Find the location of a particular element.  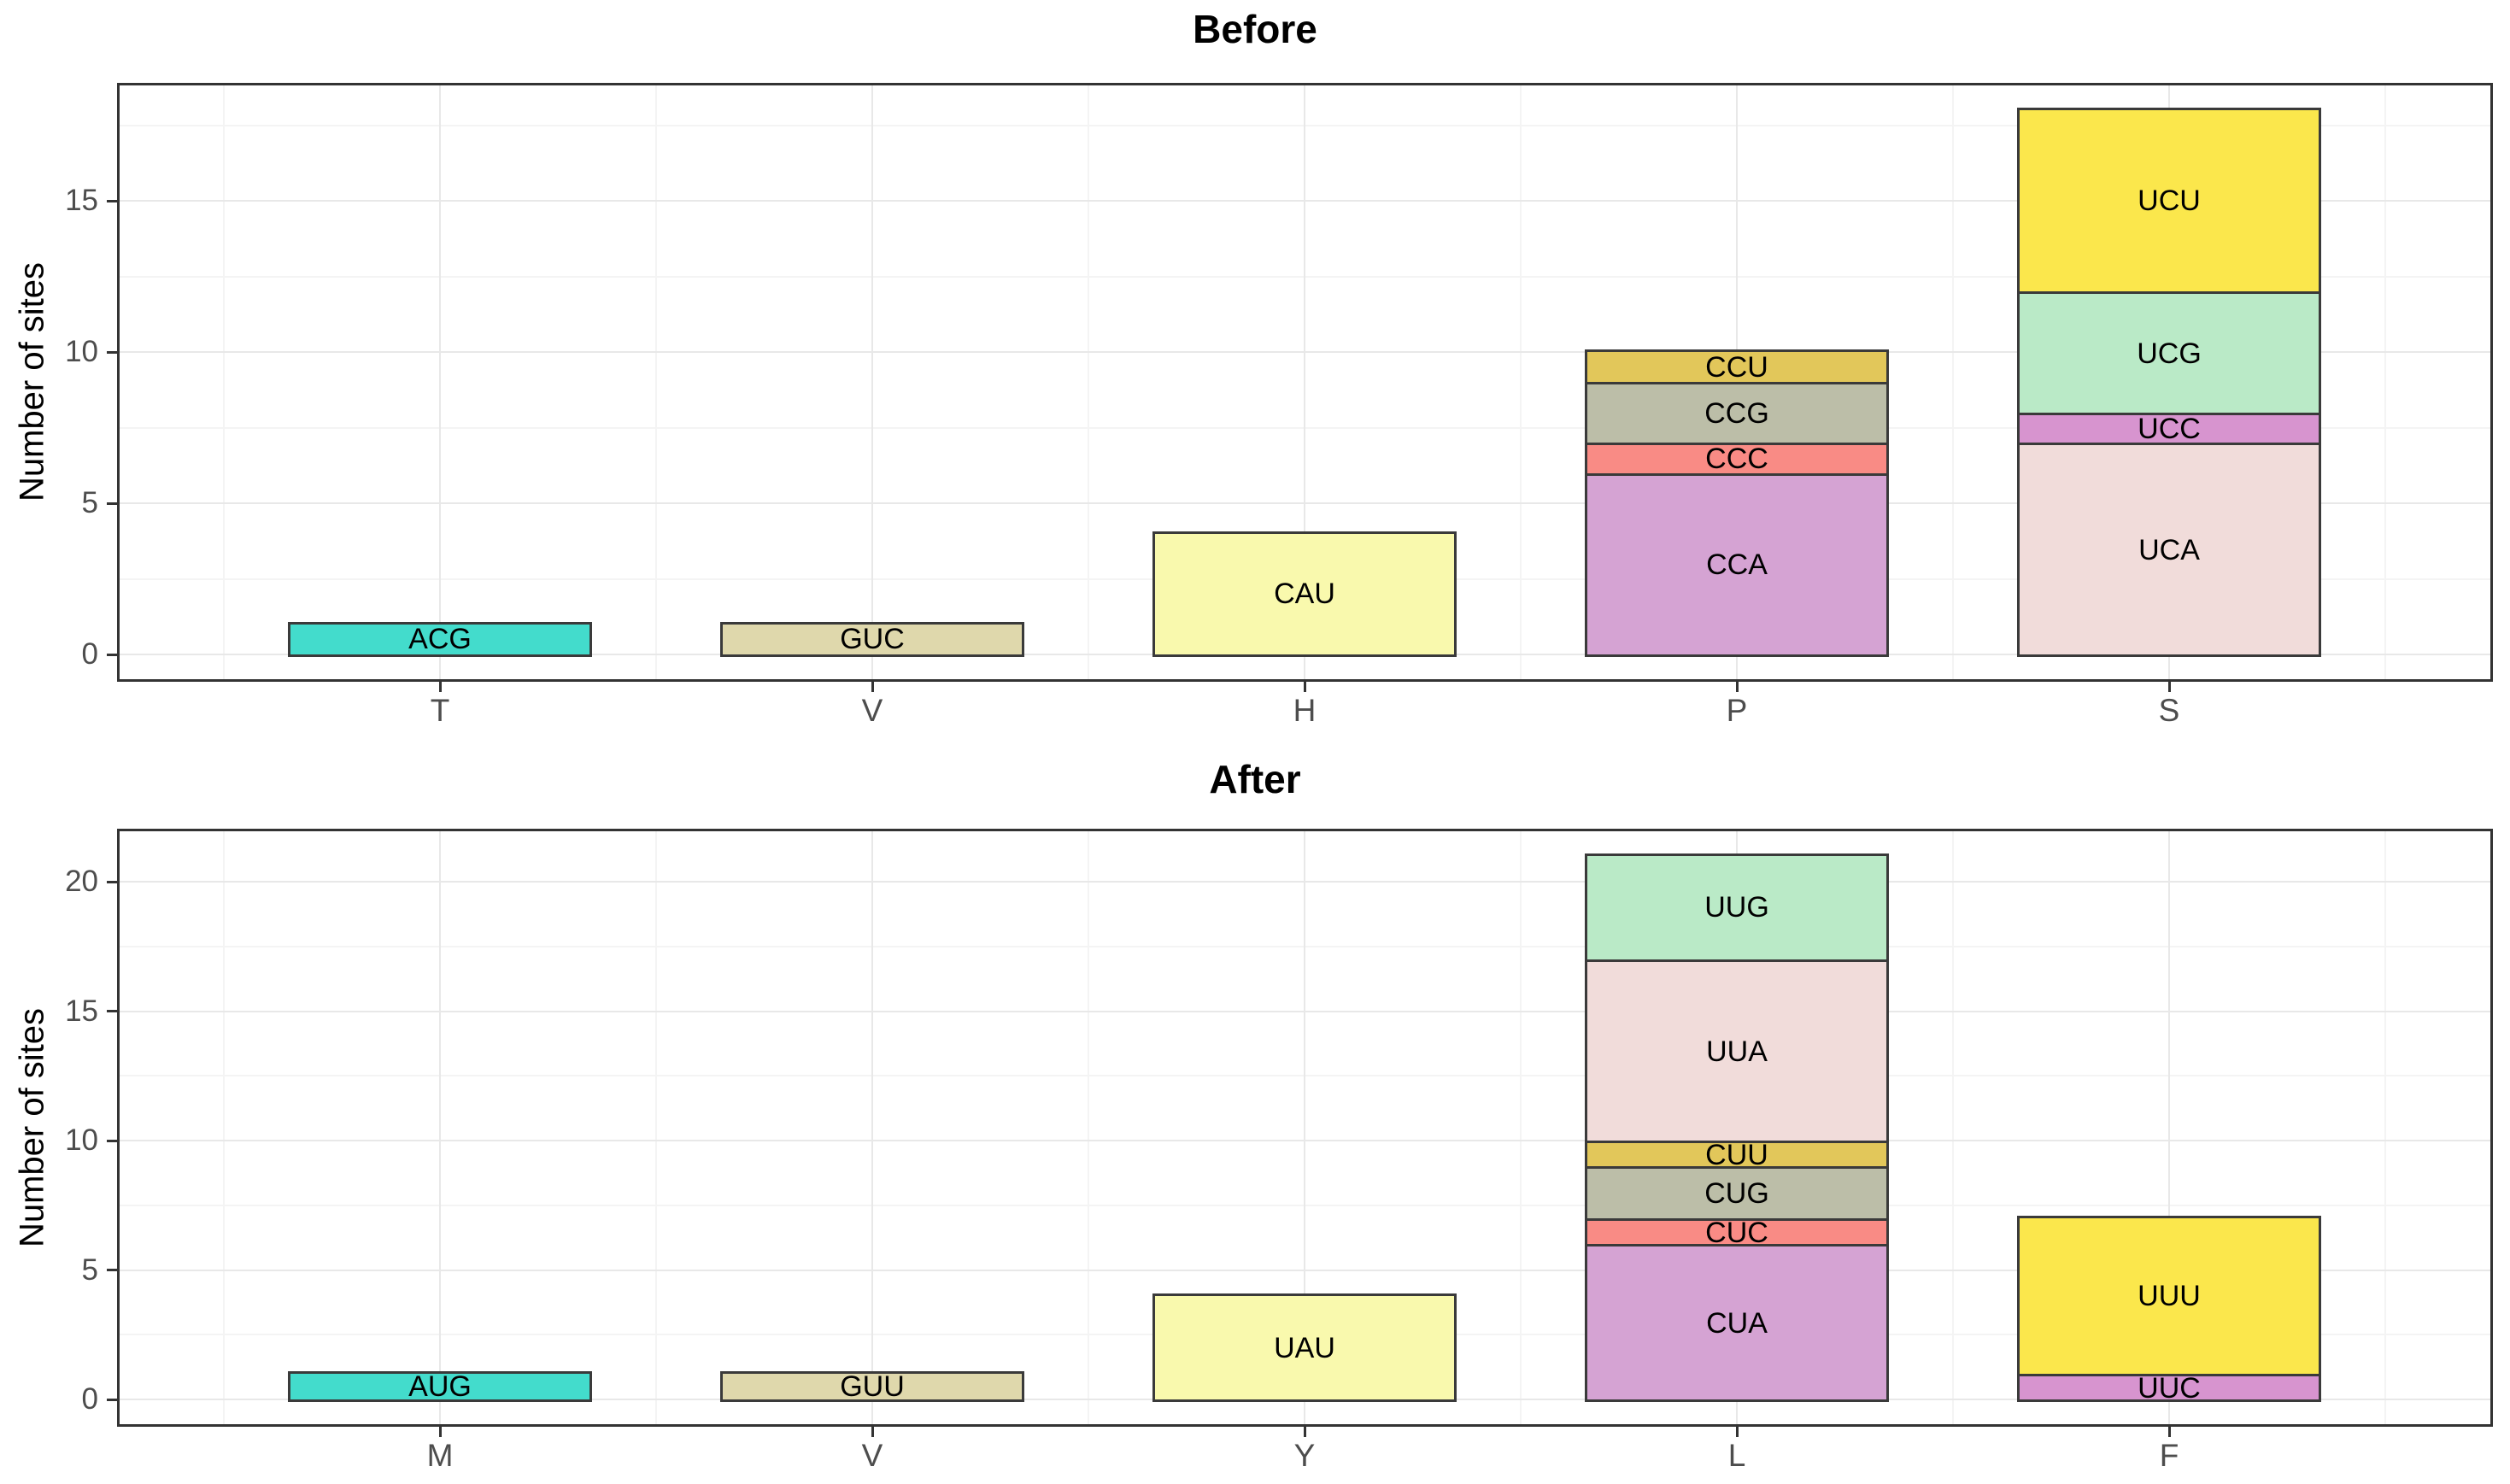

x-tick-label: F is located at coordinates (2169, 1455).